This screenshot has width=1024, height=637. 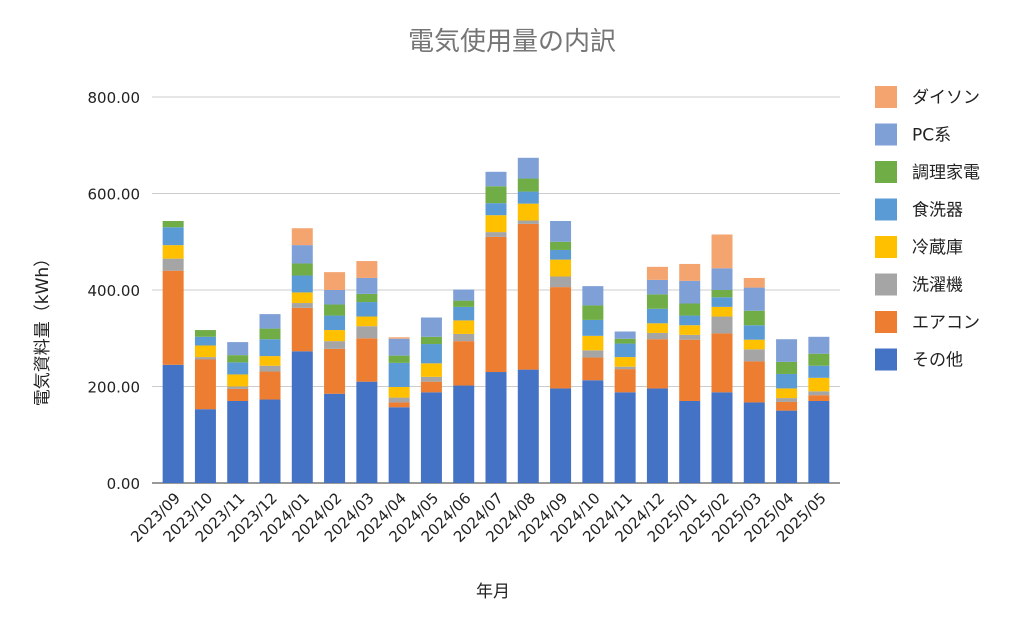 What do you see at coordinates (937, 286) in the screenshot?
I see `legend-label: 洗濯機` at bounding box center [937, 286].